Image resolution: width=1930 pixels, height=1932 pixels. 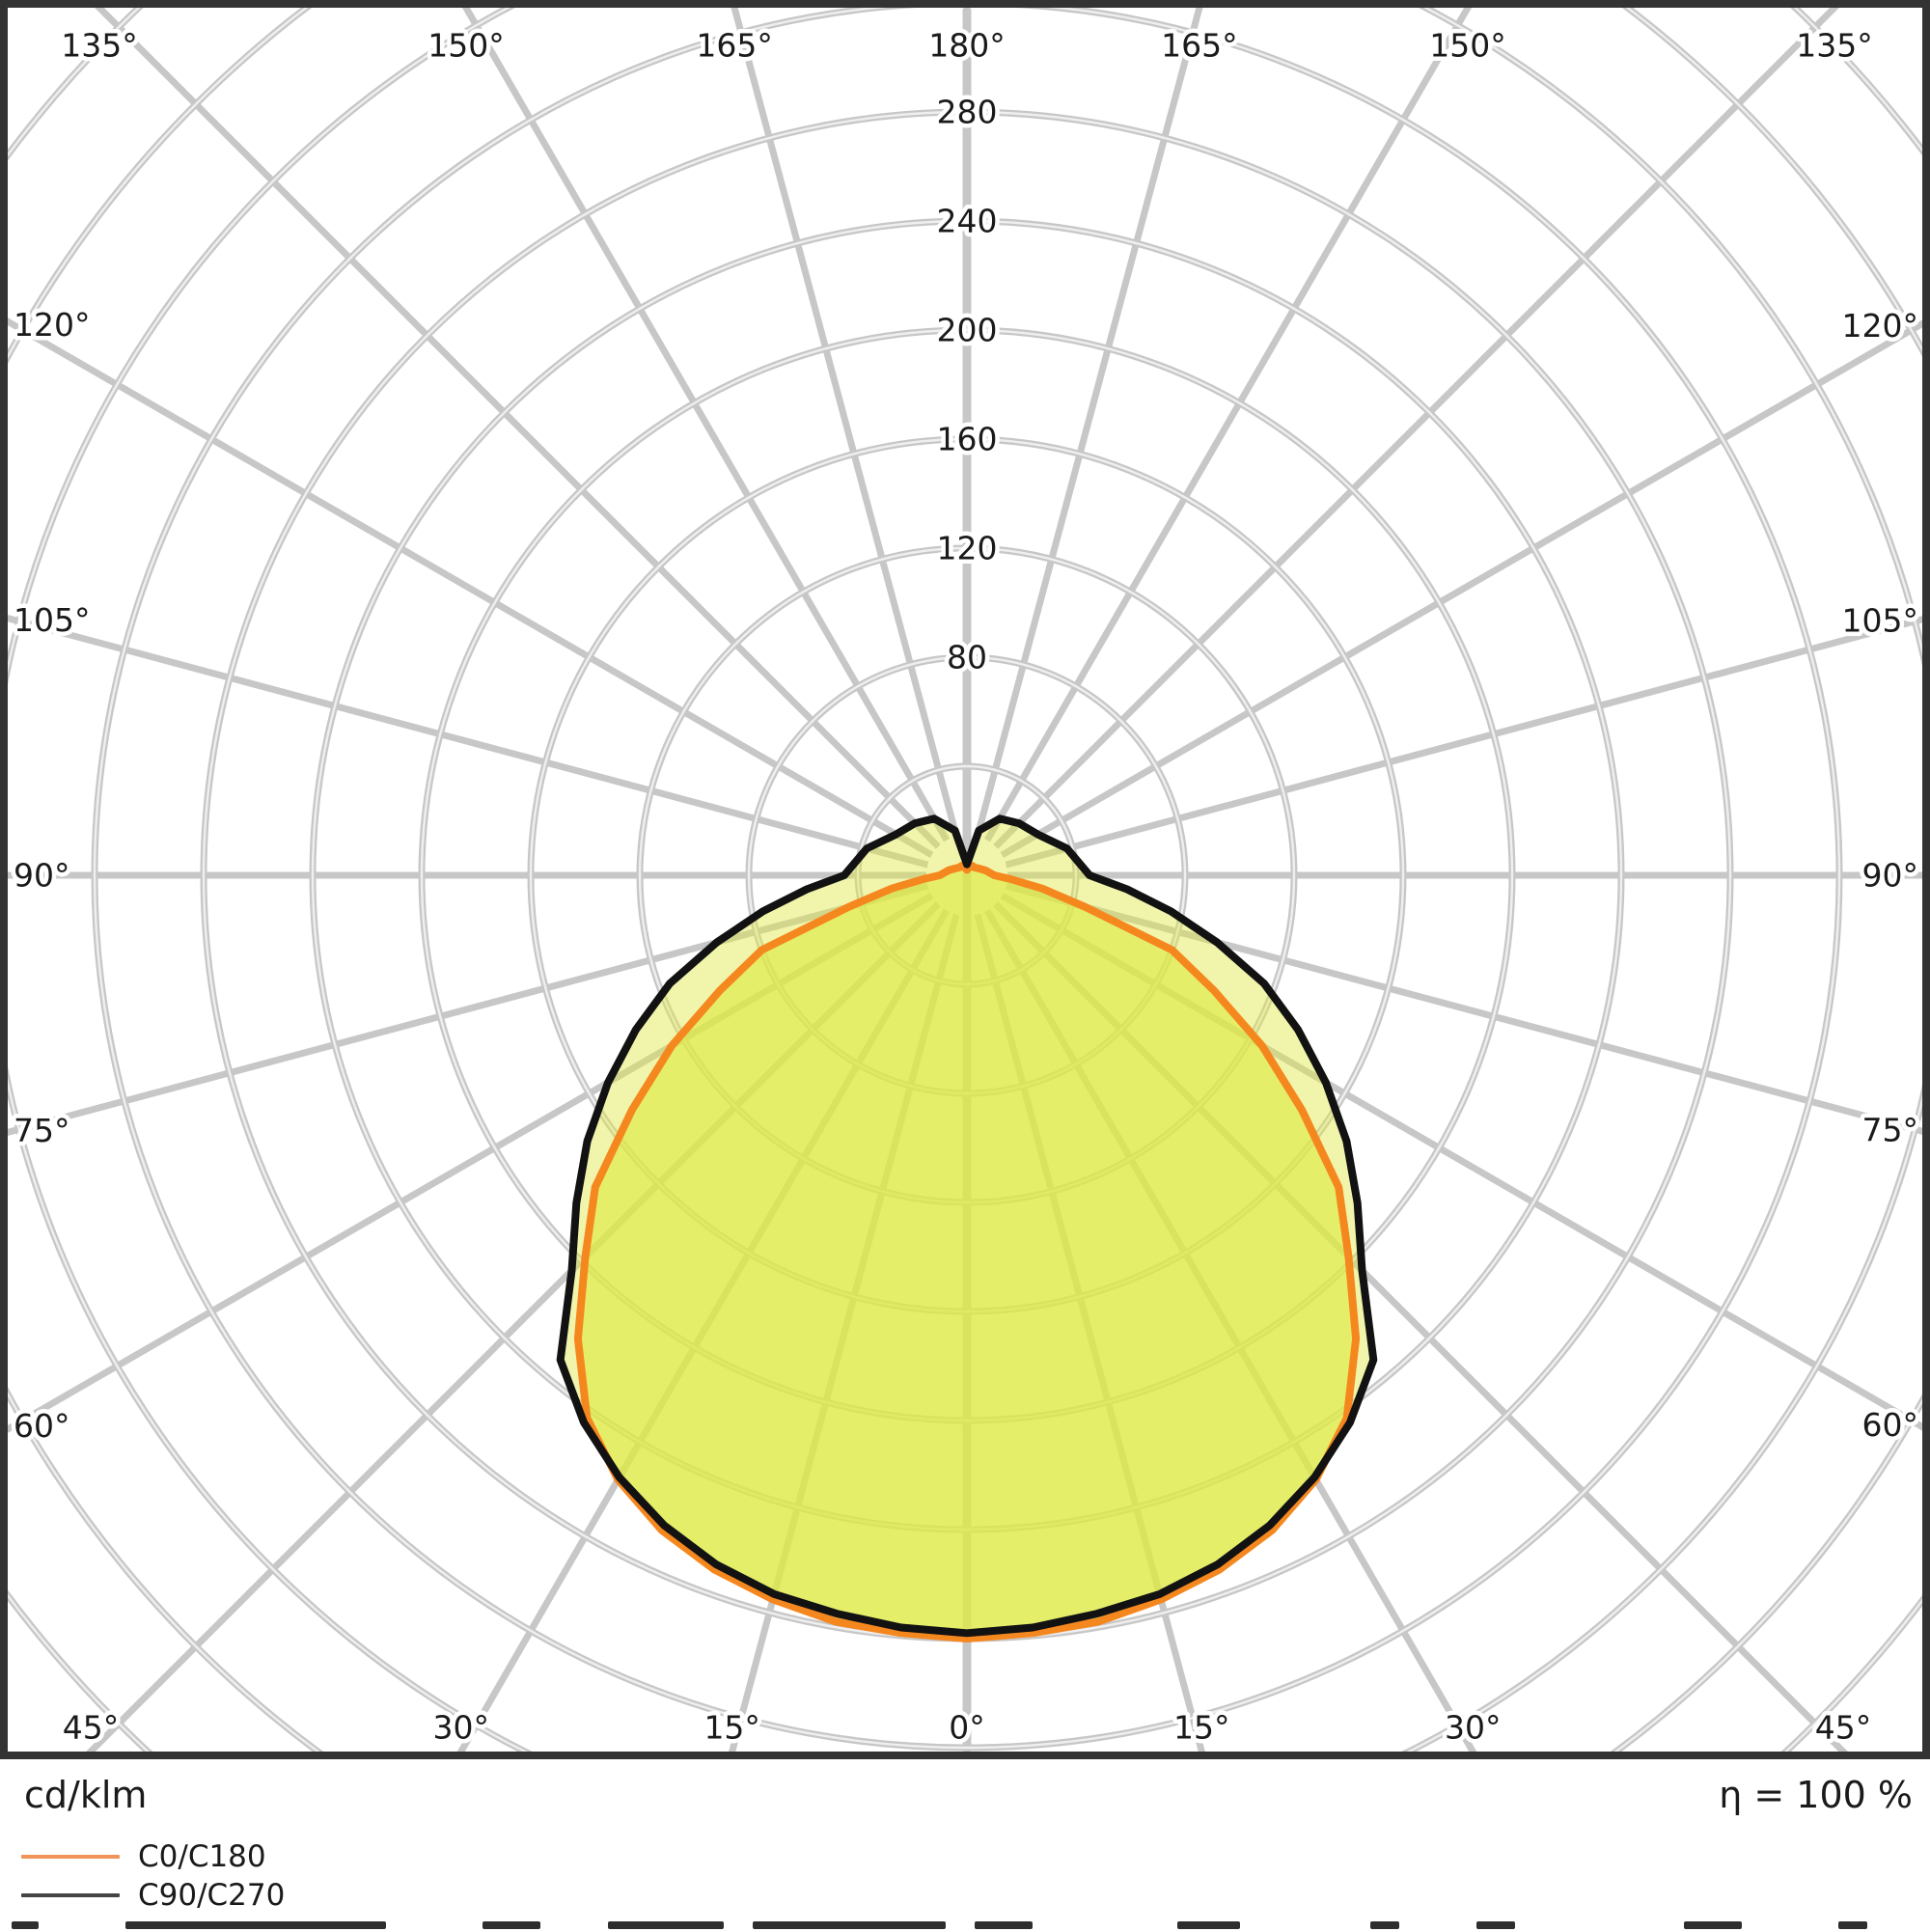 What do you see at coordinates (1890, 1425) in the screenshot?
I see `angle-label-right: 60°` at bounding box center [1890, 1425].